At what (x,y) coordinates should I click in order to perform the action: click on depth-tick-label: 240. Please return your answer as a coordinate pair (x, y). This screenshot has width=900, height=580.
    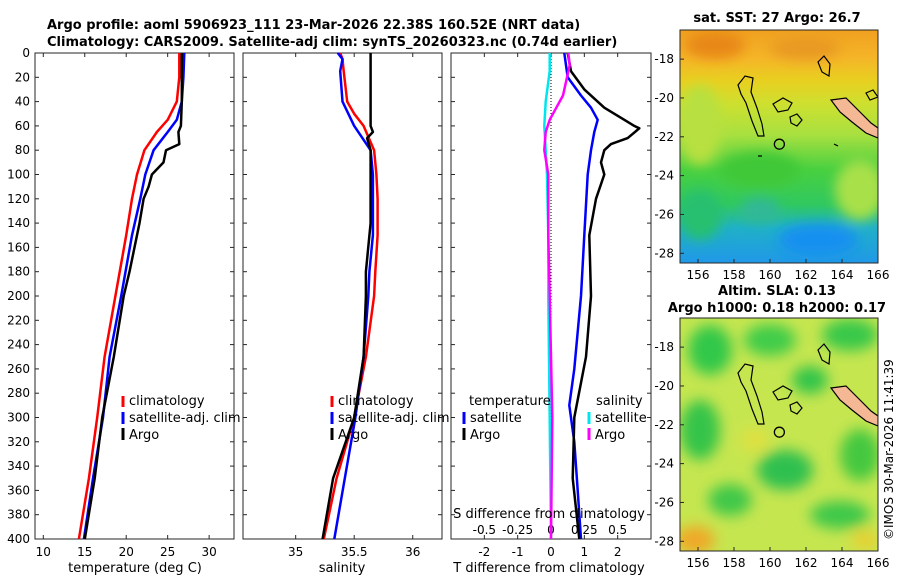
    Looking at the image, I should click on (18, 345).